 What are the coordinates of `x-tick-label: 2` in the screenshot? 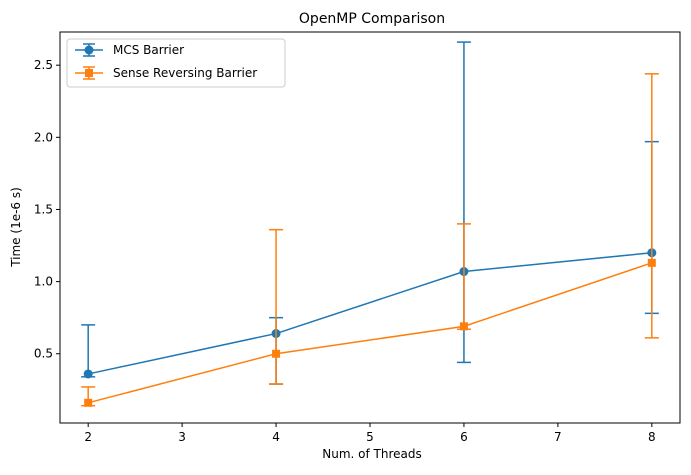 It's located at (88, 437).